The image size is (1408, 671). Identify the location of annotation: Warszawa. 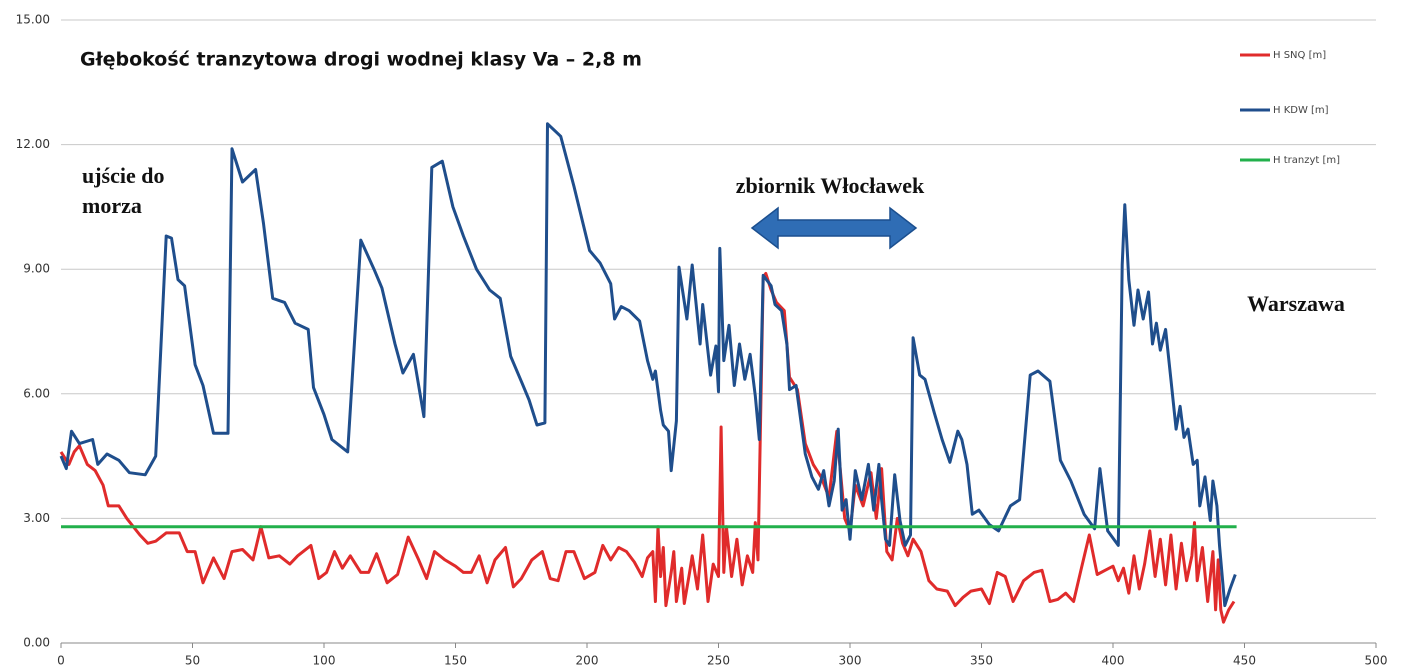
(1296, 303).